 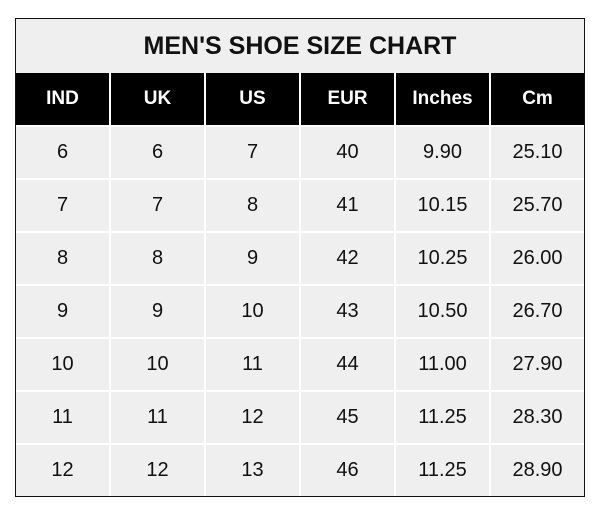 What do you see at coordinates (253, 470) in the screenshot?
I see `table-cell: 13` at bounding box center [253, 470].